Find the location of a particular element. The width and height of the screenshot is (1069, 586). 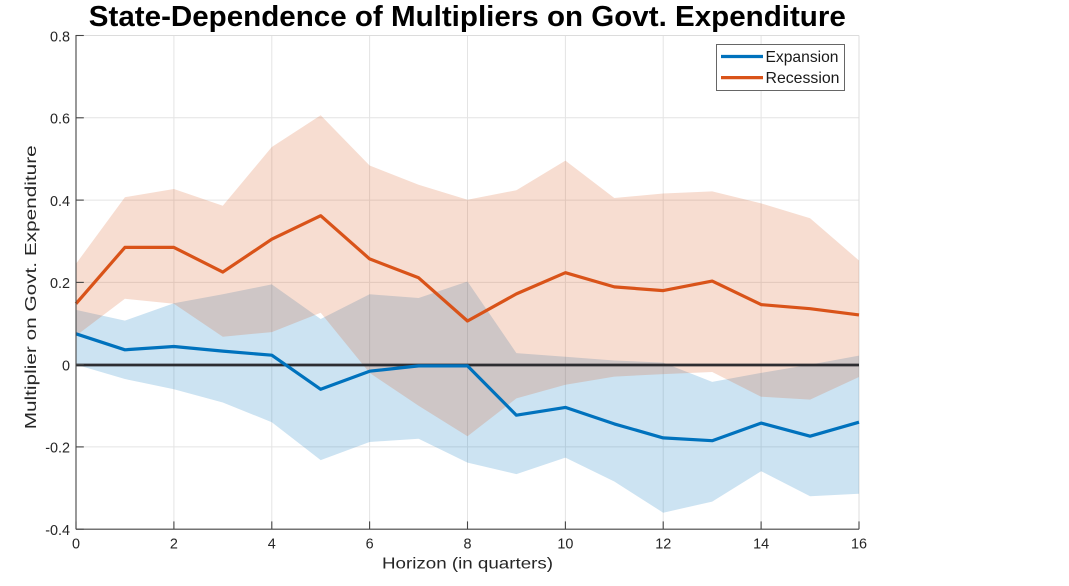

svg-text:Multiplier on Govt. Expenditur: Multiplier on Govt. Expenditure is located at coordinates (31, 287).